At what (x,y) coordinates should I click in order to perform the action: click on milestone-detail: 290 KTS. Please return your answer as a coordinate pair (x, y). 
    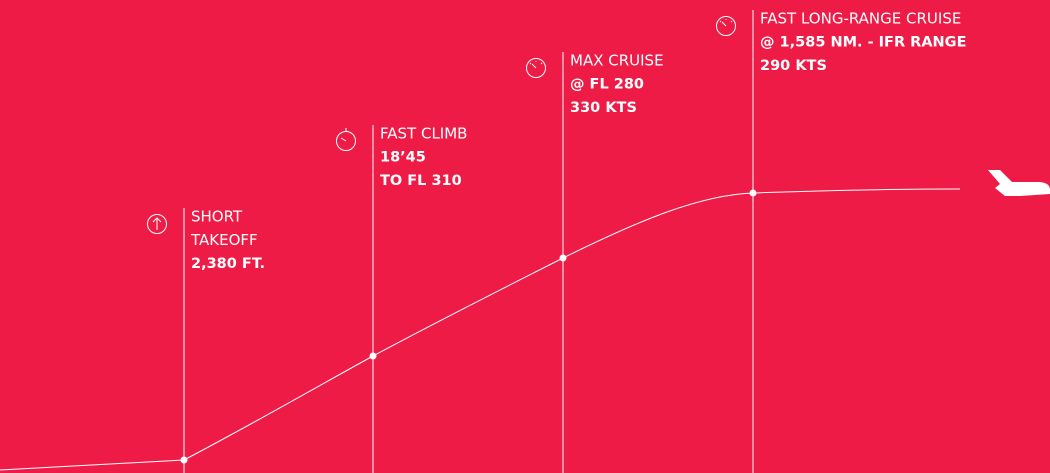
    Looking at the image, I should click on (793, 66).